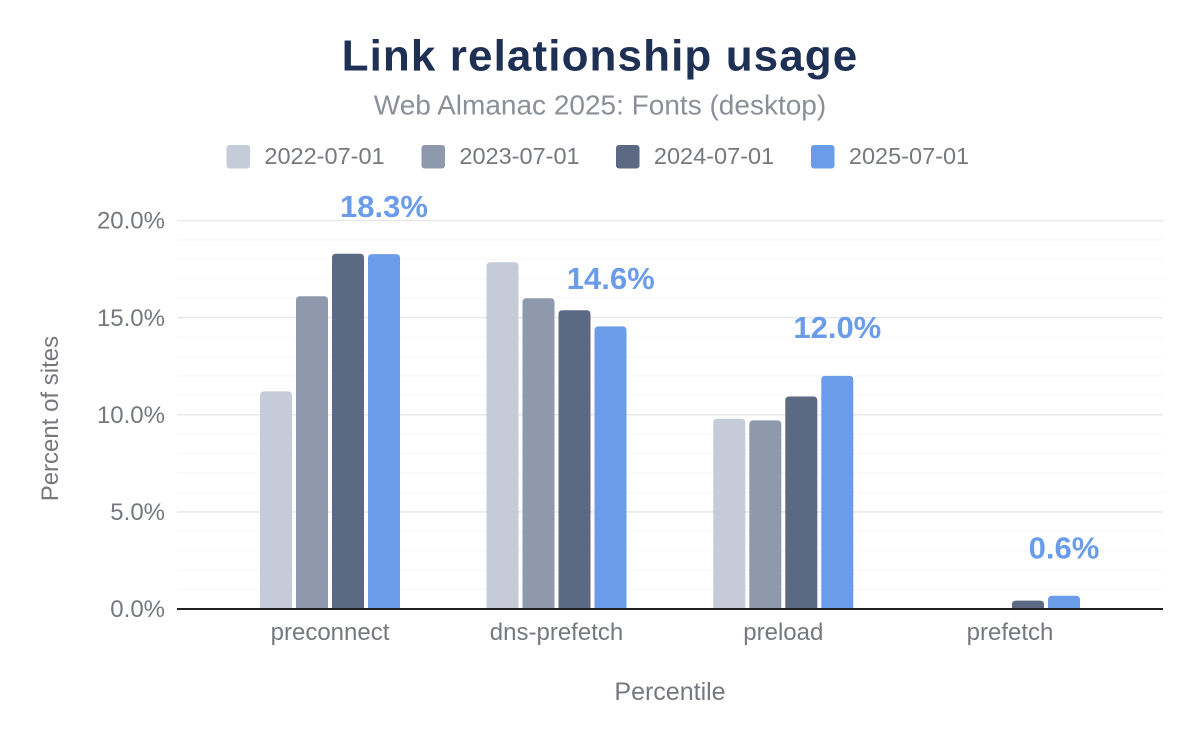  What do you see at coordinates (714, 156) in the screenshot?
I see `svg-text: 2024-07-01` at bounding box center [714, 156].